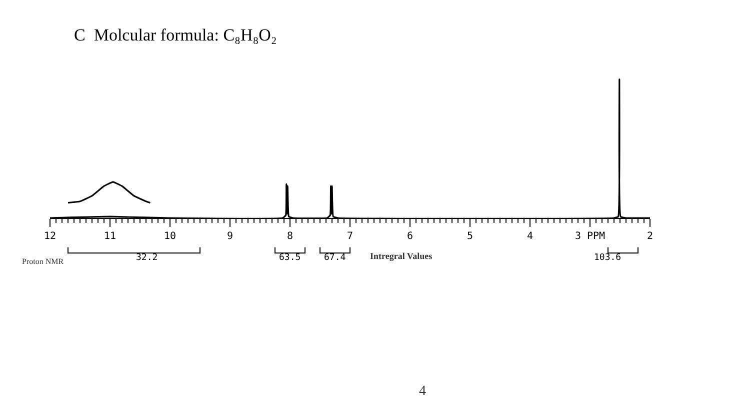  Describe the element at coordinates (50, 236) in the screenshot. I see `x-tick-label: 12` at that location.